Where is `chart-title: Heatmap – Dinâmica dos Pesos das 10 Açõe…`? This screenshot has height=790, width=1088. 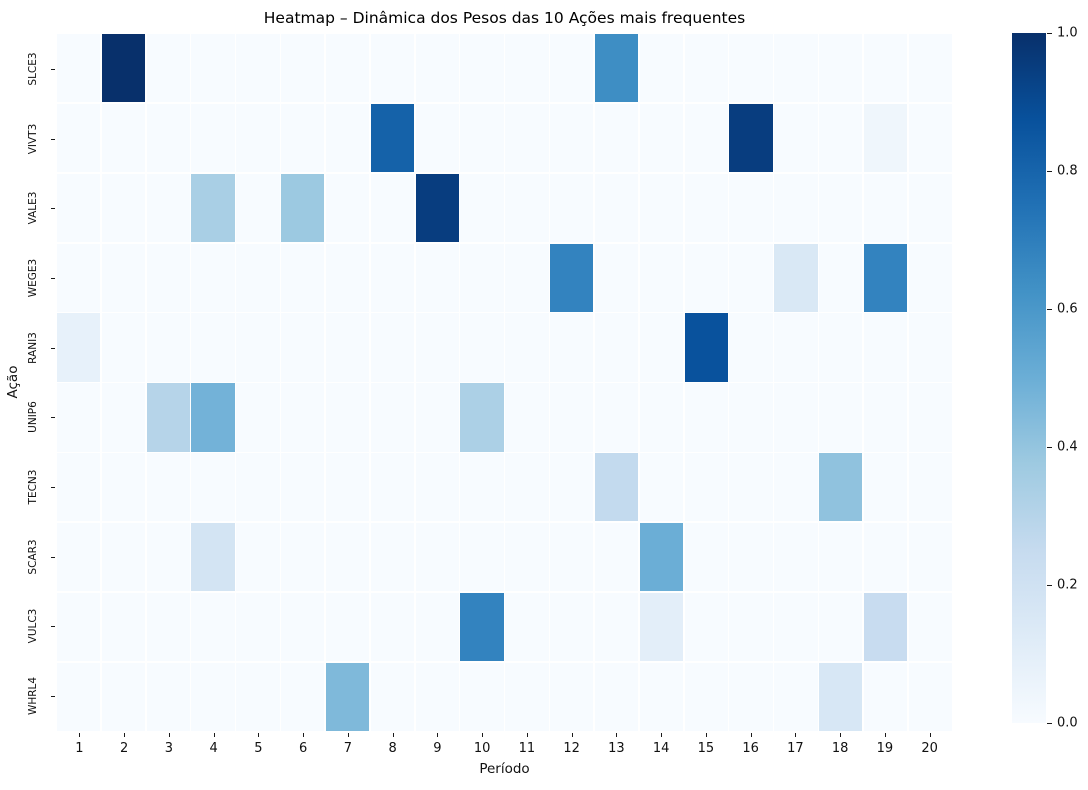
chart-title: Heatmap – Dinâmica dos Pesos das 10 Açõe… is located at coordinates (504, 18).